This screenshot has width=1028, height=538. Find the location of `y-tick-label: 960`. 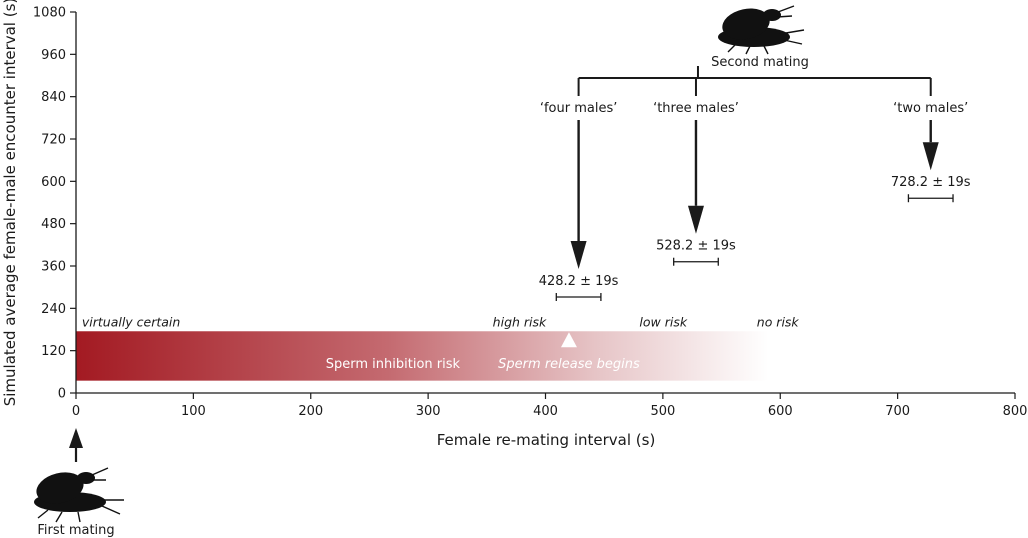

y-tick-label: 960 is located at coordinates (53, 55).